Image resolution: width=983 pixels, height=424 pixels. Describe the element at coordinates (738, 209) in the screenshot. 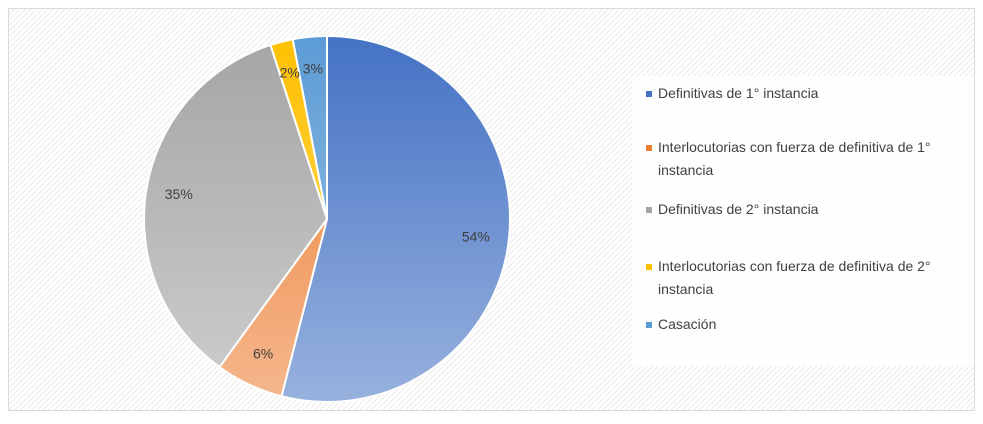

I see `legend-label: Definitivas de 2° instancia` at that location.